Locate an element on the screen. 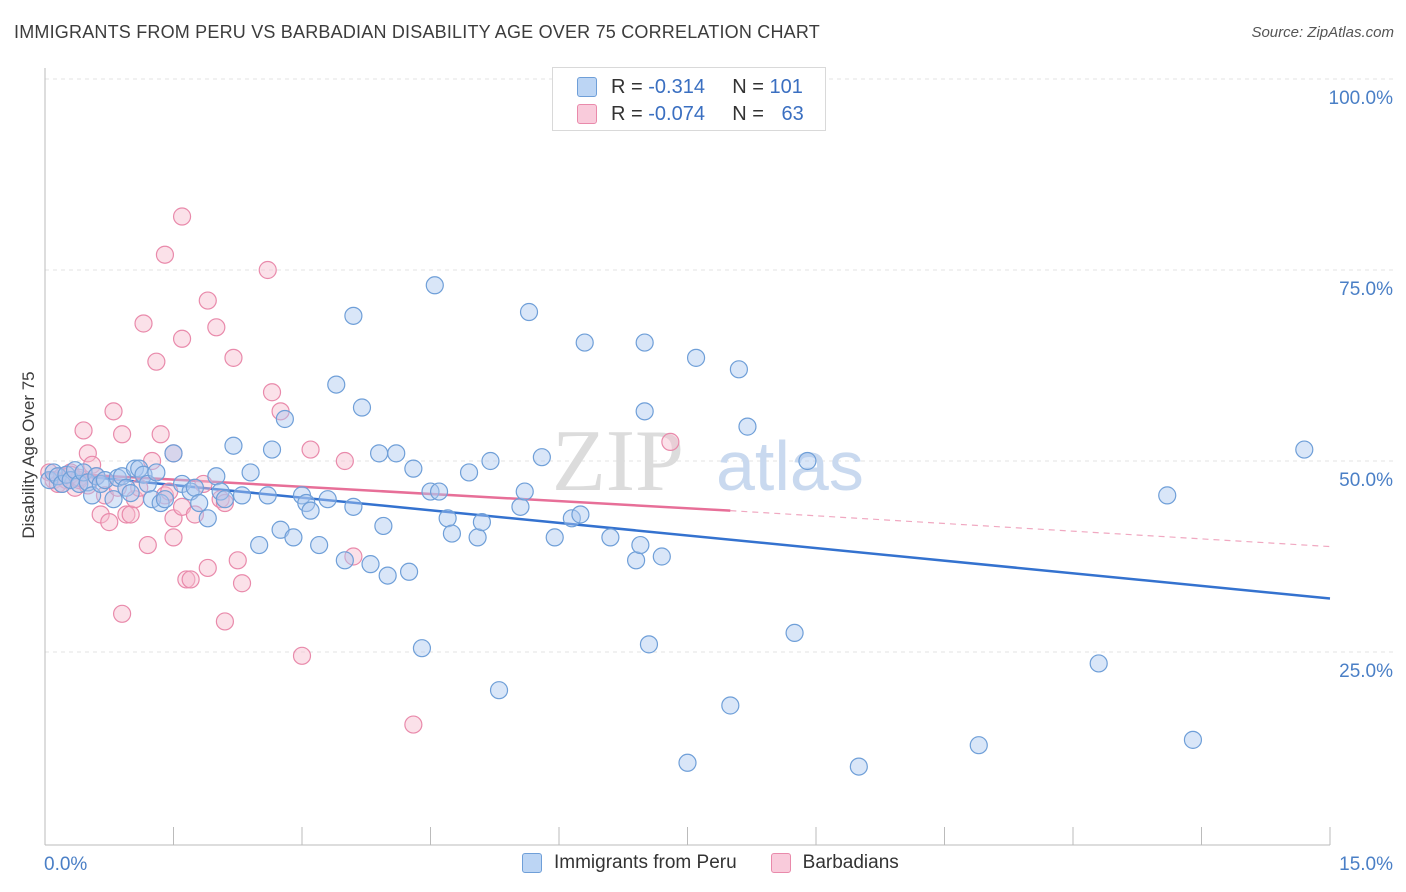  legend-row-peru: R = -0.314 N = 101 is located at coordinates (690, 87).